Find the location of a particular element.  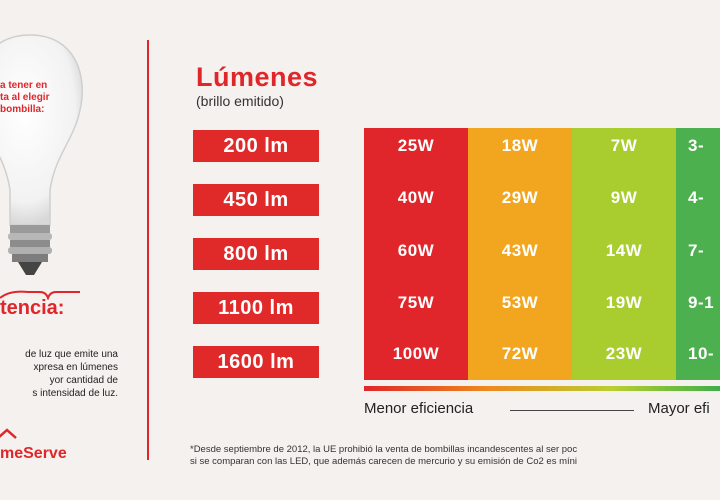

wattage-cell: 10- is located at coordinates (701, 353).